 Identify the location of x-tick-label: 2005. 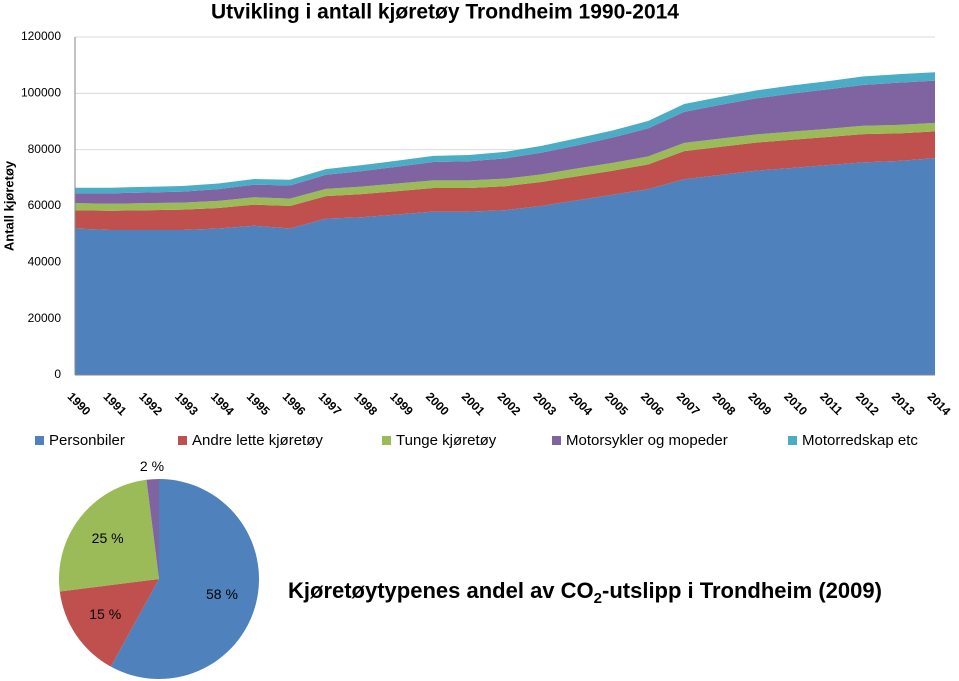
(616, 403).